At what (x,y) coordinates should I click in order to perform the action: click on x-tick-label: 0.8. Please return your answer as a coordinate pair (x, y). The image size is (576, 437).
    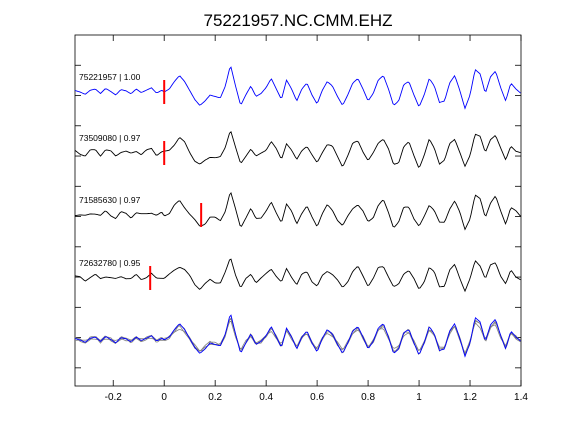
    Looking at the image, I should click on (368, 397).